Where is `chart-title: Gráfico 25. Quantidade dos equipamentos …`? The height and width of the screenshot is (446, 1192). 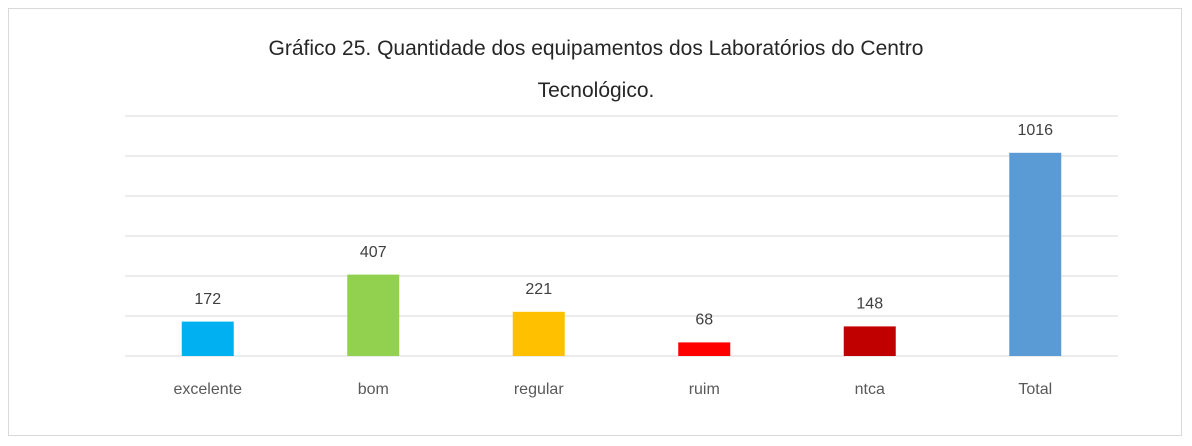 chart-title: Gráfico 25. Quantidade dos equipamentos … is located at coordinates (596, 69).